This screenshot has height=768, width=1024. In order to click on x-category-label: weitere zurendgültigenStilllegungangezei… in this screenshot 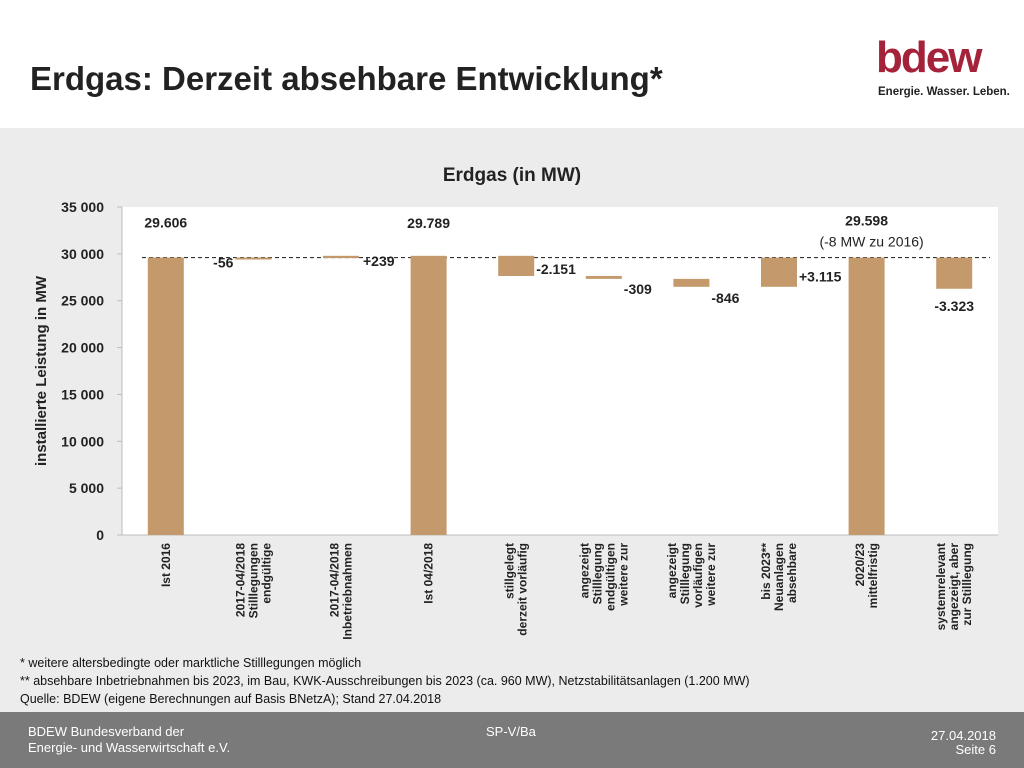, I will do `click(603, 577)`.